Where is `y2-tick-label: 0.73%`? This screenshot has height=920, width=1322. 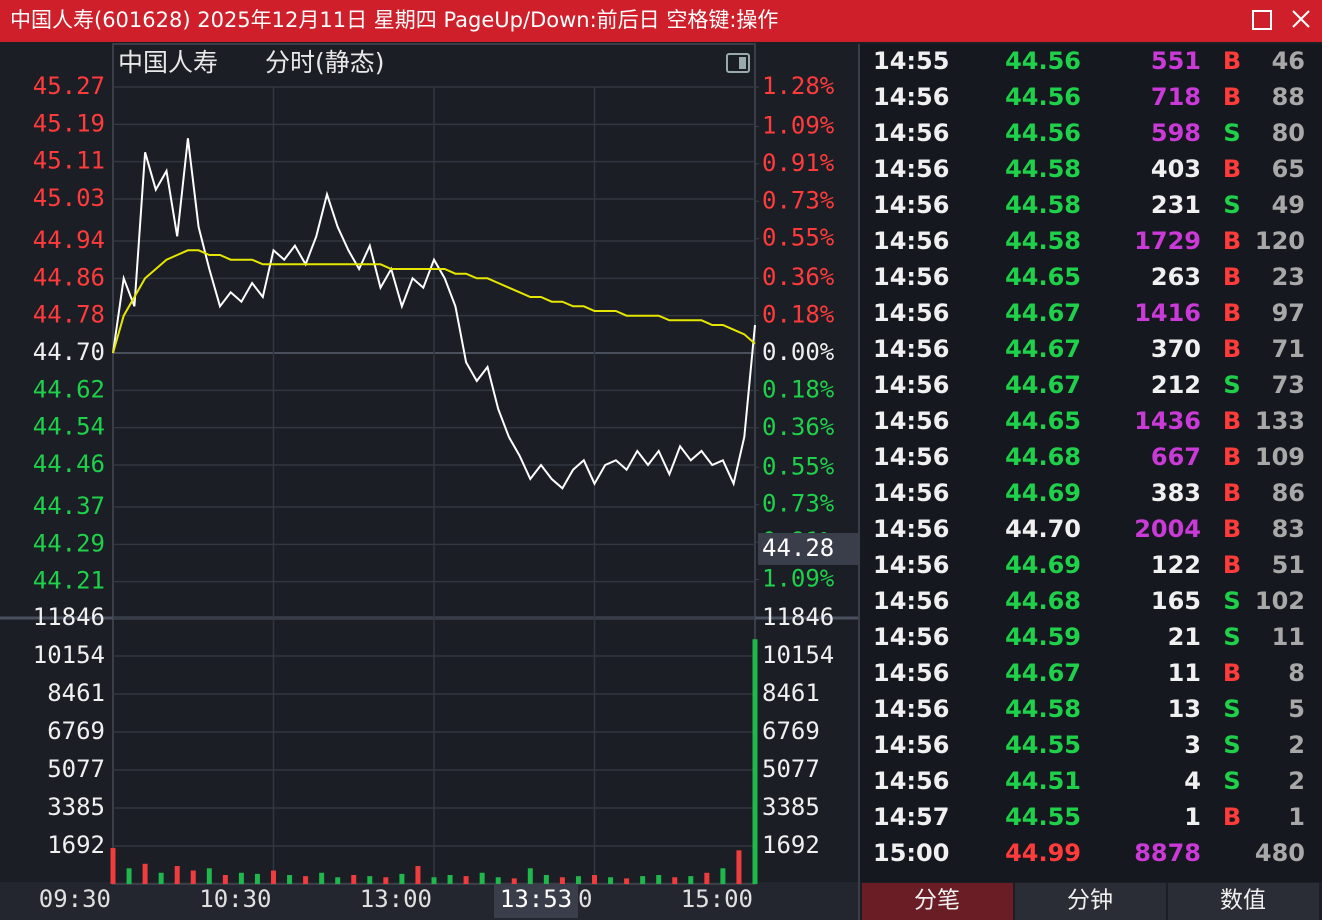 y2-tick-label: 0.73% is located at coordinates (798, 504).